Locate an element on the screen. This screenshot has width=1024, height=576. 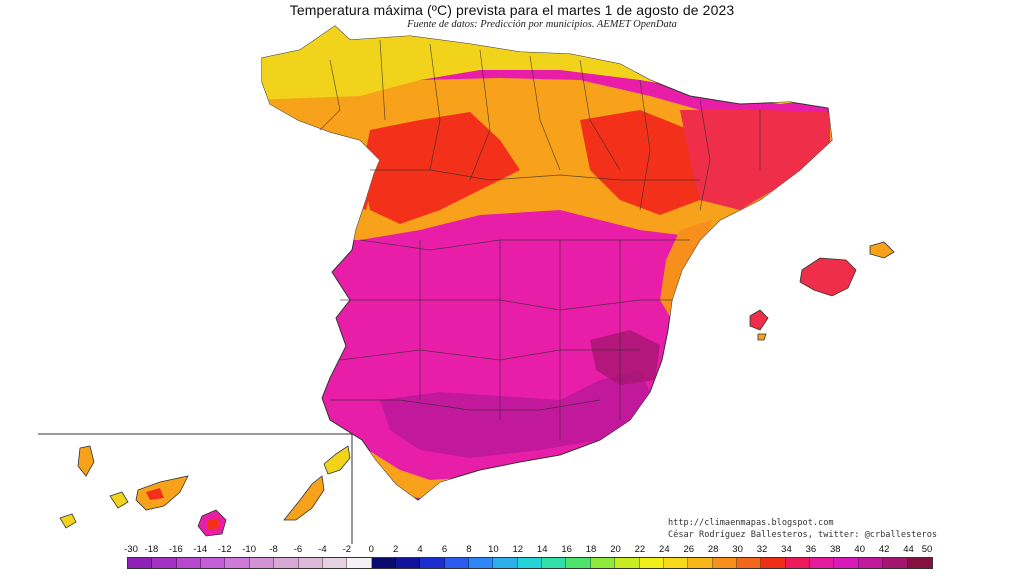
legend-tick-label: 40 is located at coordinates (860, 549).